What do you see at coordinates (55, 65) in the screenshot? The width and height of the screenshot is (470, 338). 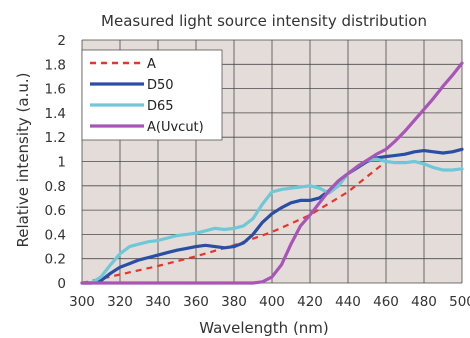 I see `y-tick-label: 1.8` at bounding box center [55, 65].